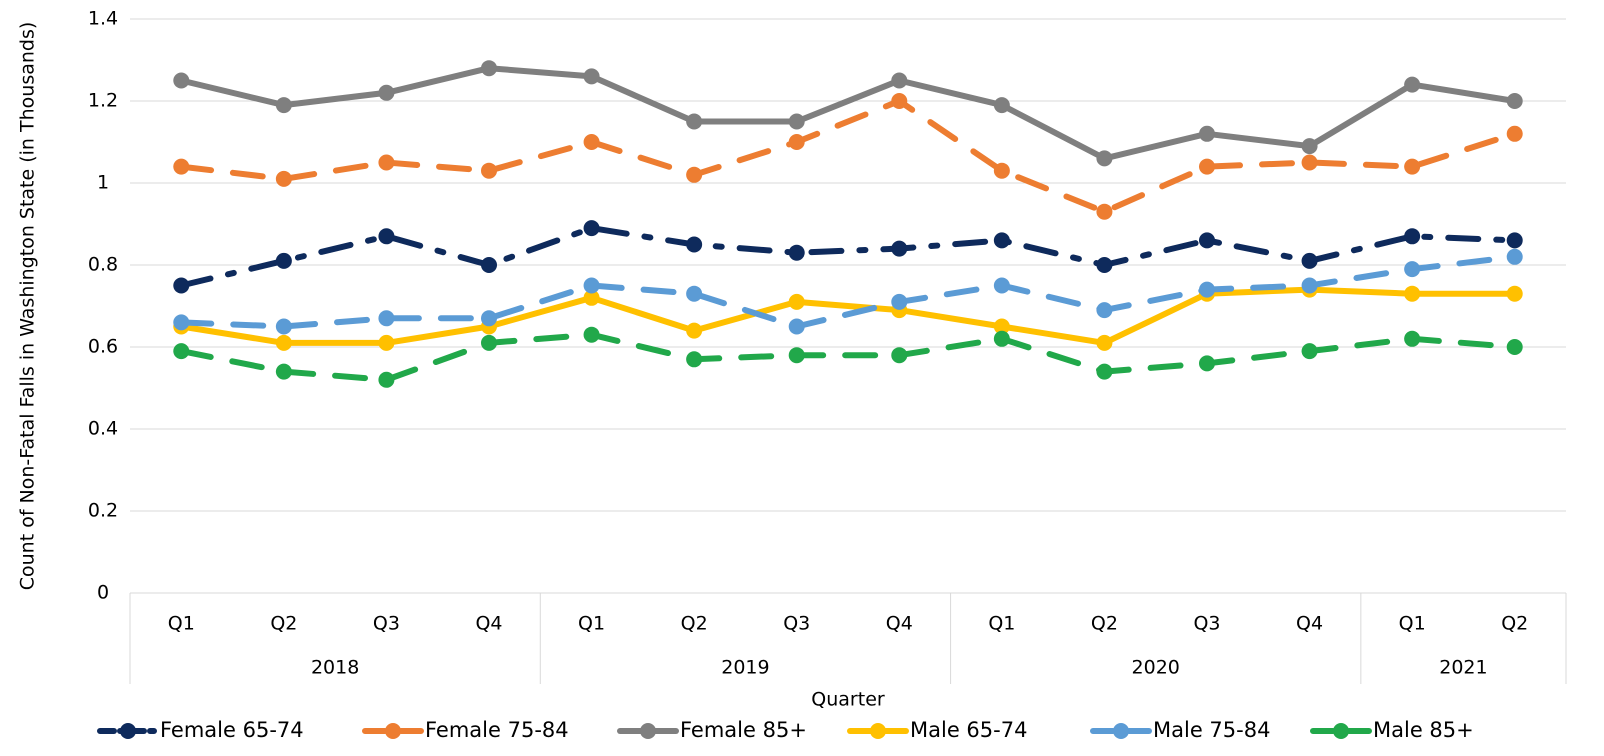  What do you see at coordinates (103, 101) in the screenshot?
I see `y-tick-label: 1.2` at bounding box center [103, 101].